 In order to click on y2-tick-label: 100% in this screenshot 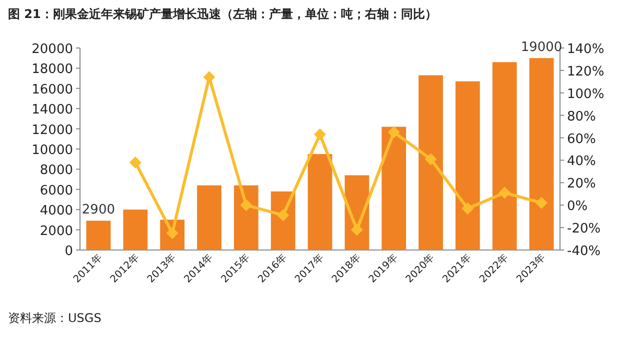, I will do `click(585, 94)`.